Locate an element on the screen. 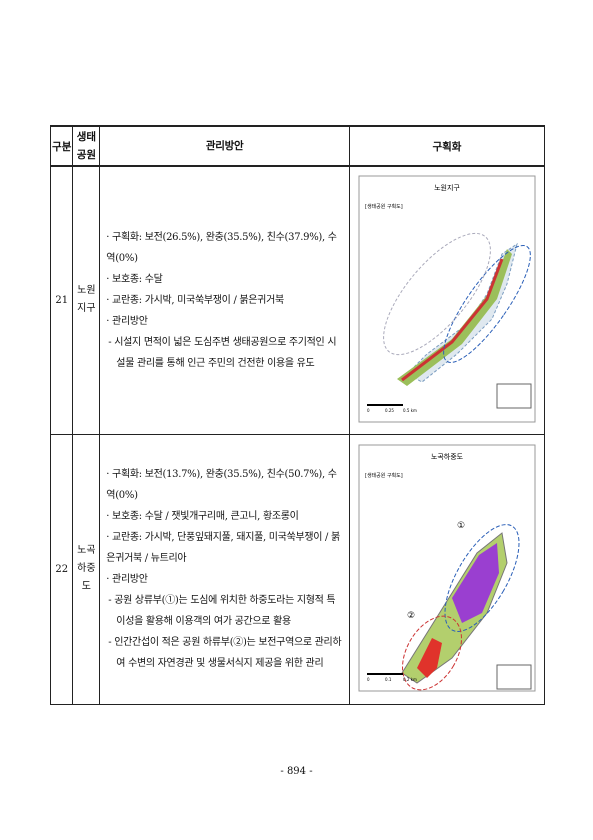 Image resolution: width=593 pixels, height=840 pixels. park-name-line: 지구 is located at coordinates (86, 309).